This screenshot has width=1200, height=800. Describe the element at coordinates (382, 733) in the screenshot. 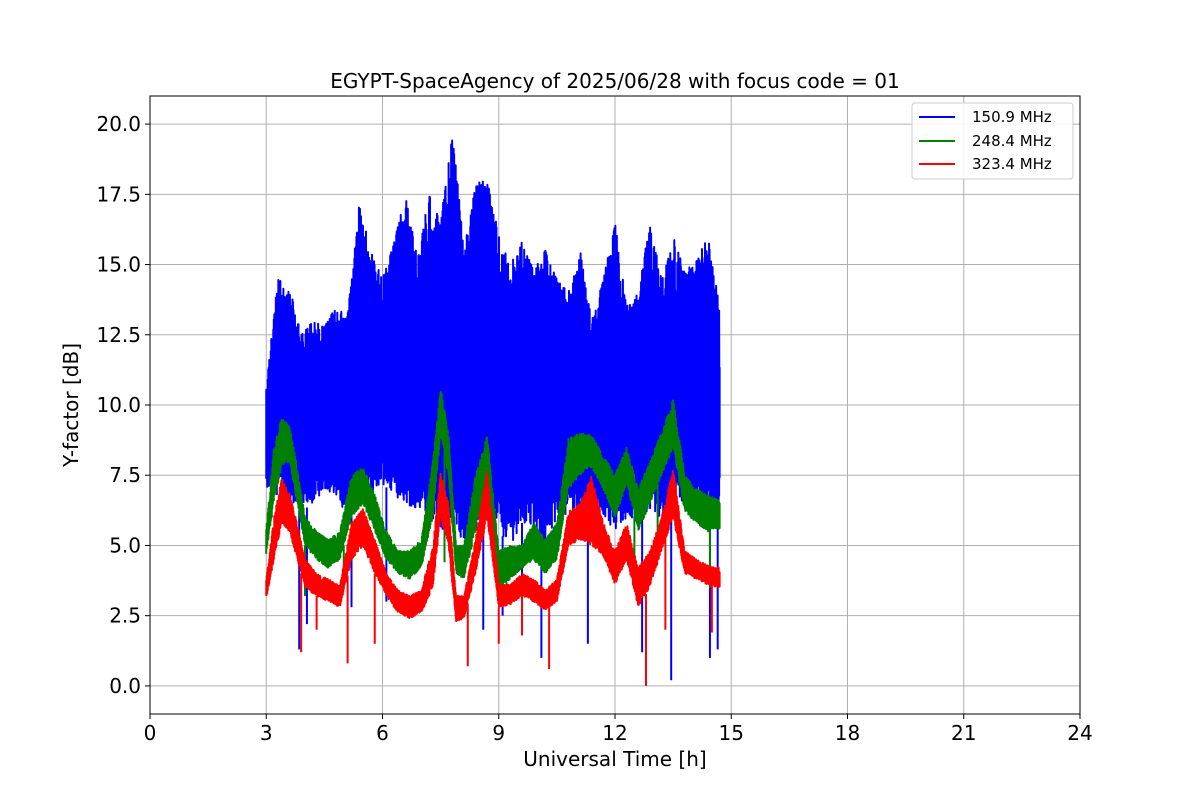

I see `x-tick-label: 6` at that location.